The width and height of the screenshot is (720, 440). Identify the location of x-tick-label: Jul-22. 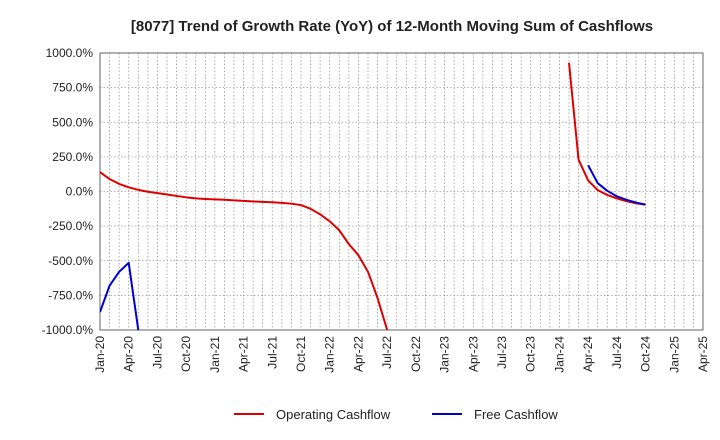
(387, 352).